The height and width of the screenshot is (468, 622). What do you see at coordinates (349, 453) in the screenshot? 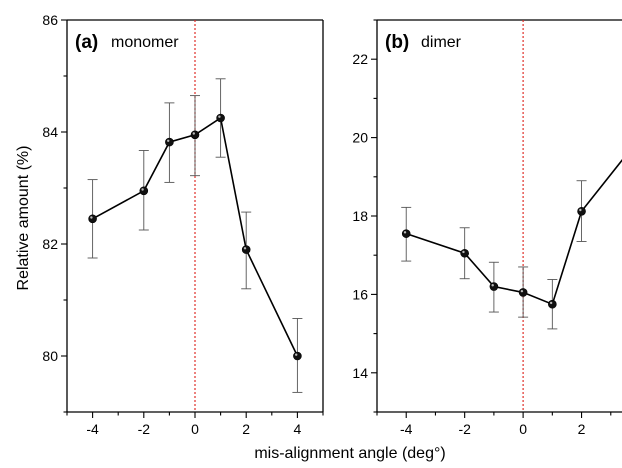
I see `x-axis-title: mis-alignment angle (deg°)` at bounding box center [349, 453].